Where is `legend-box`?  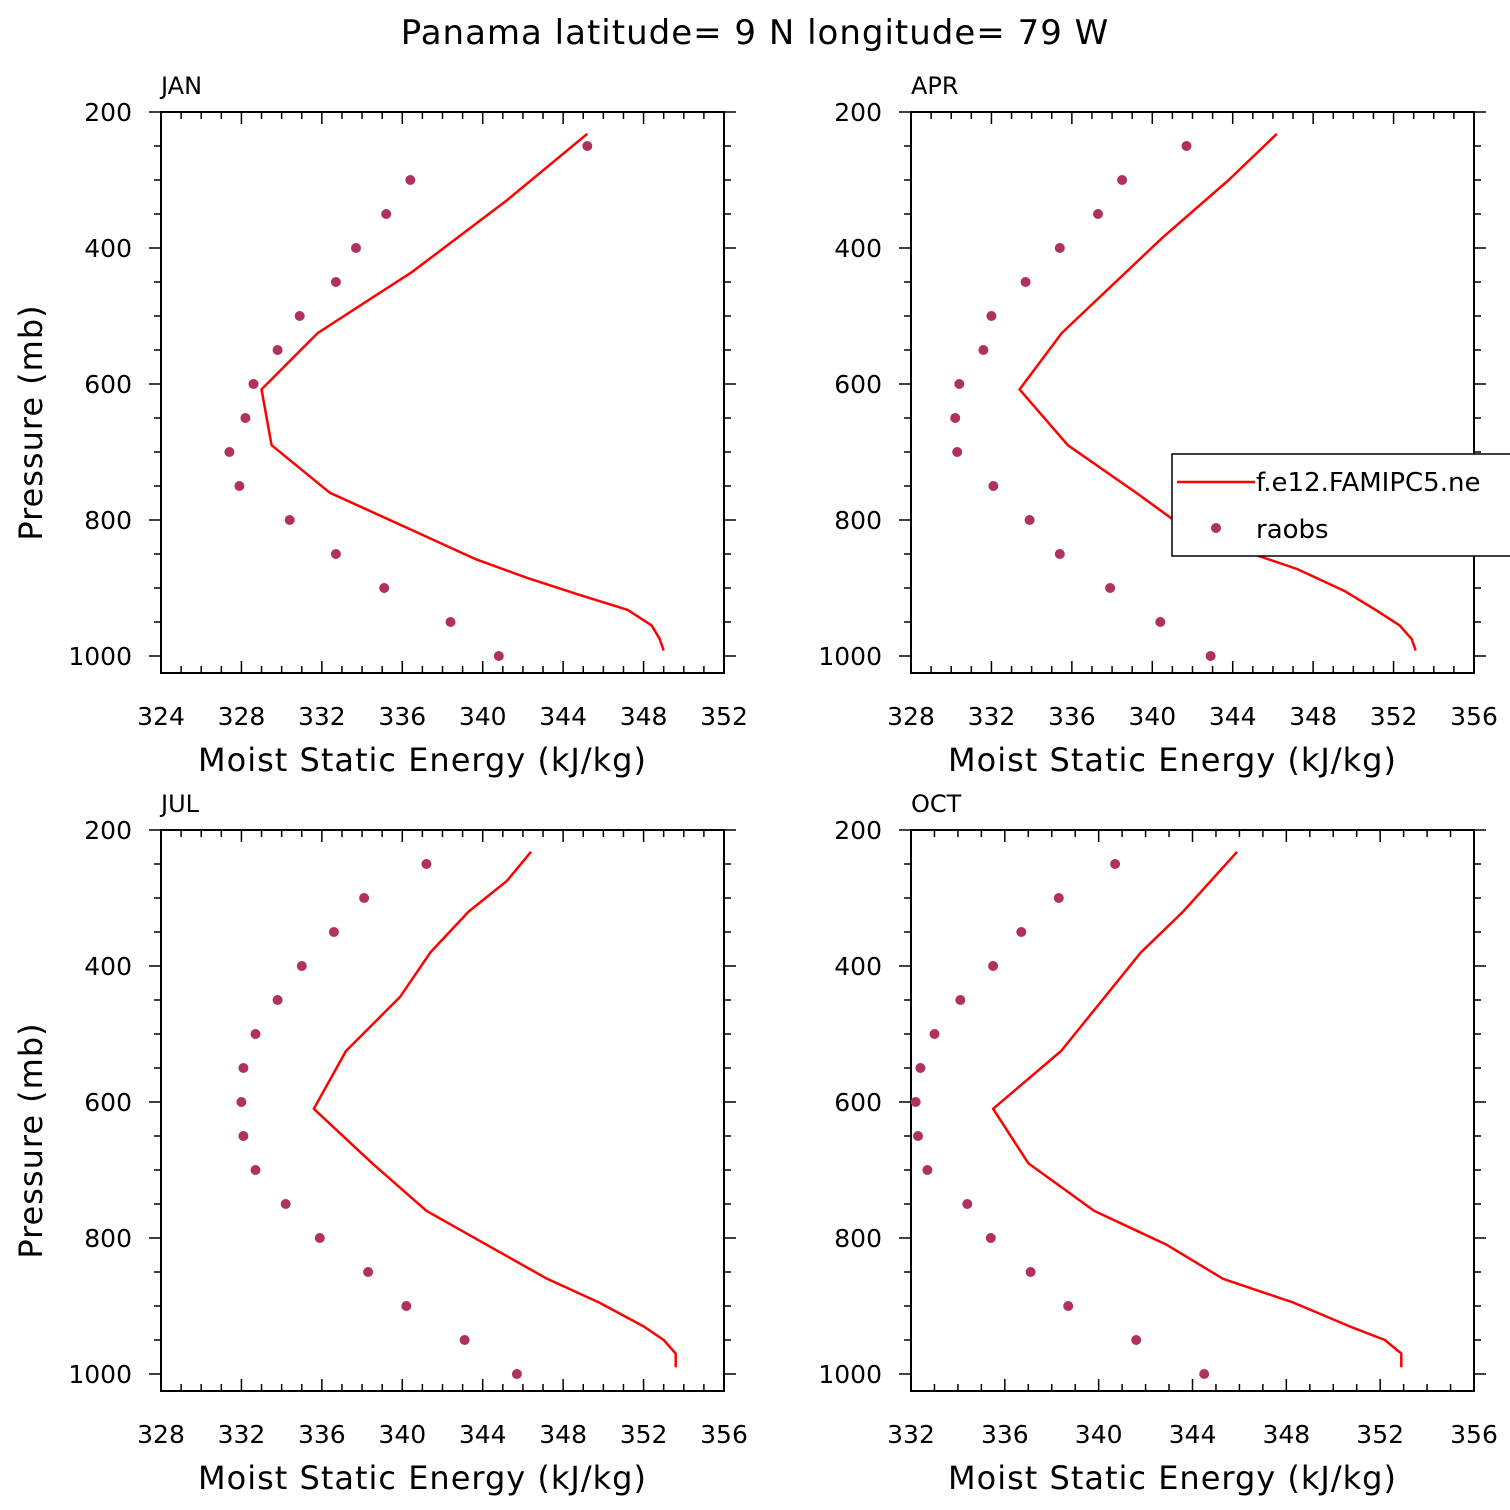
legend-box is located at coordinates (1340, 505).